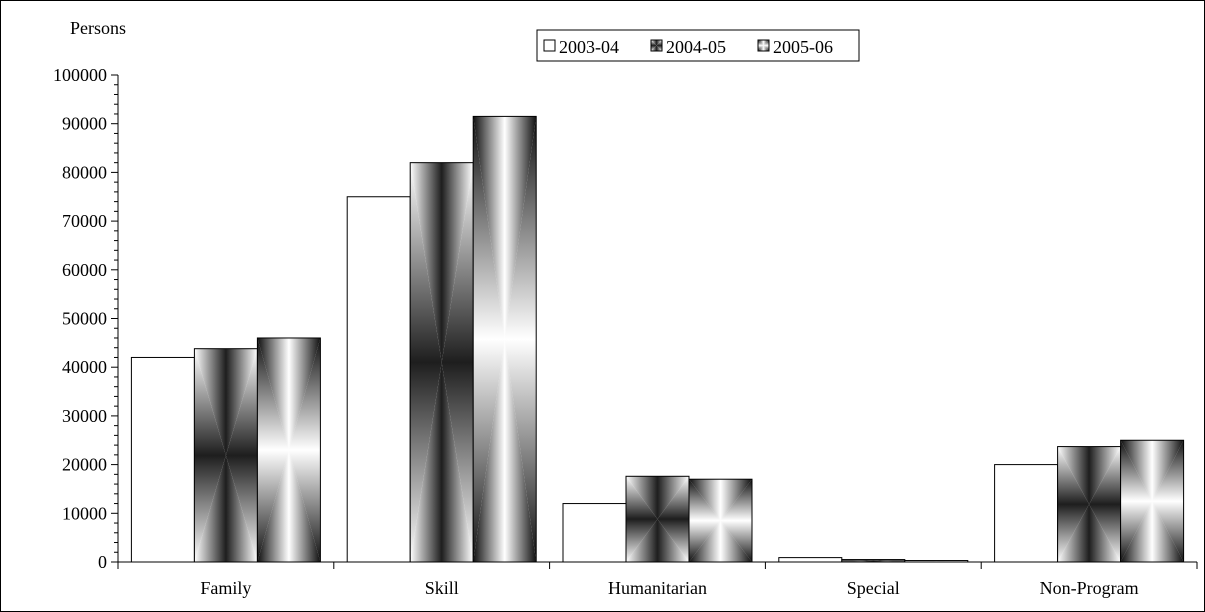  Describe the element at coordinates (84, 319) in the screenshot. I see `y-tick-label: 50000` at that location.